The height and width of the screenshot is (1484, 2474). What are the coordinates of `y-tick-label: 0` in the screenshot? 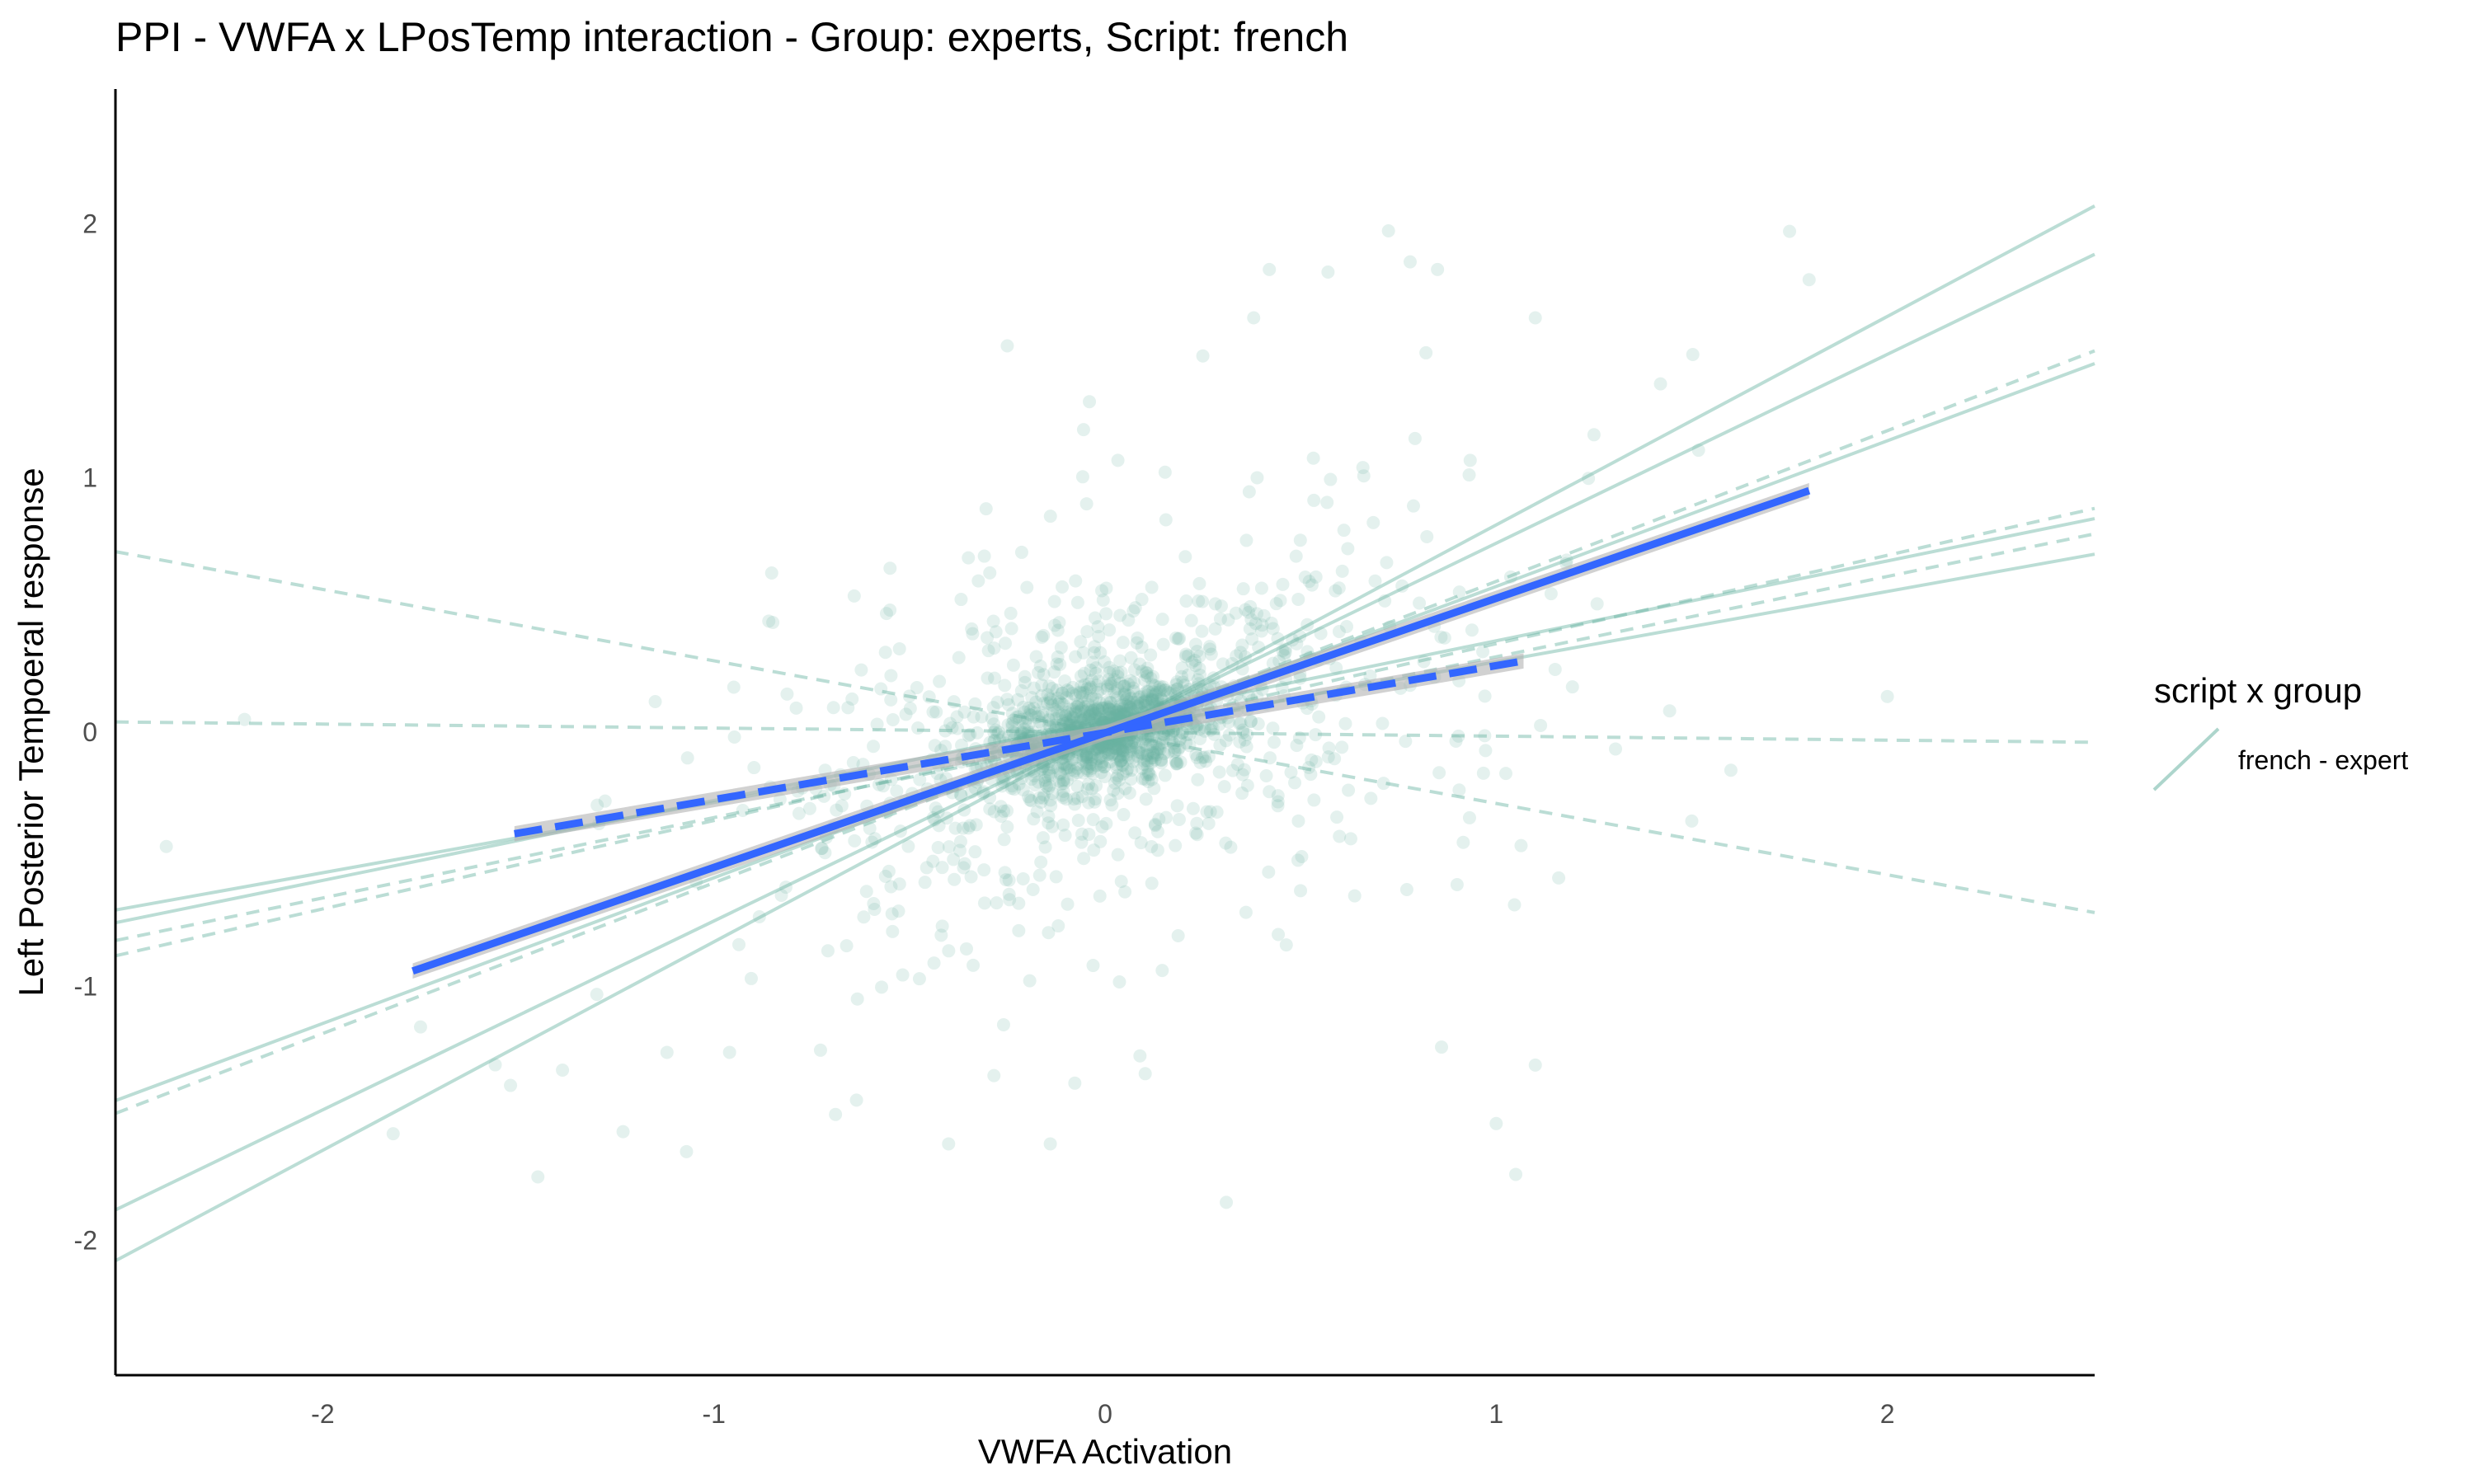 It's located at (89, 732).